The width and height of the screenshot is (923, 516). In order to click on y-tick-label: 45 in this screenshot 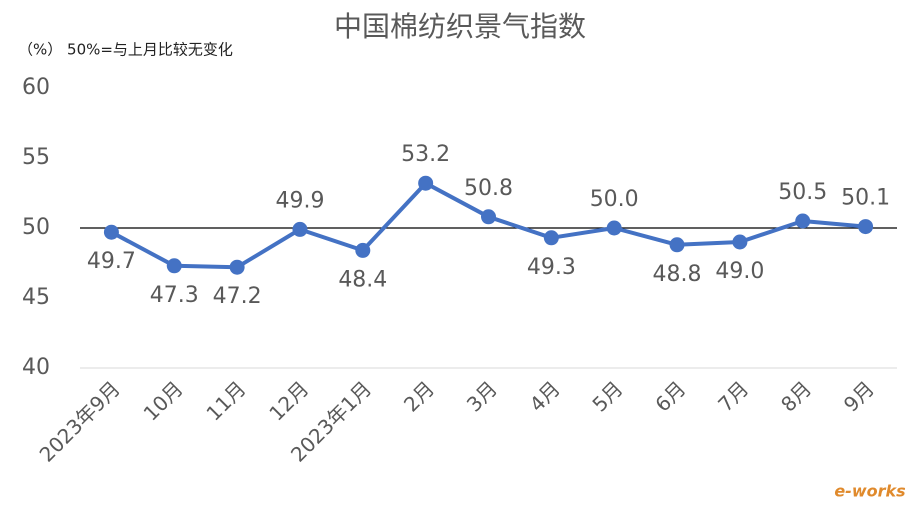, I will do `click(36, 297)`.